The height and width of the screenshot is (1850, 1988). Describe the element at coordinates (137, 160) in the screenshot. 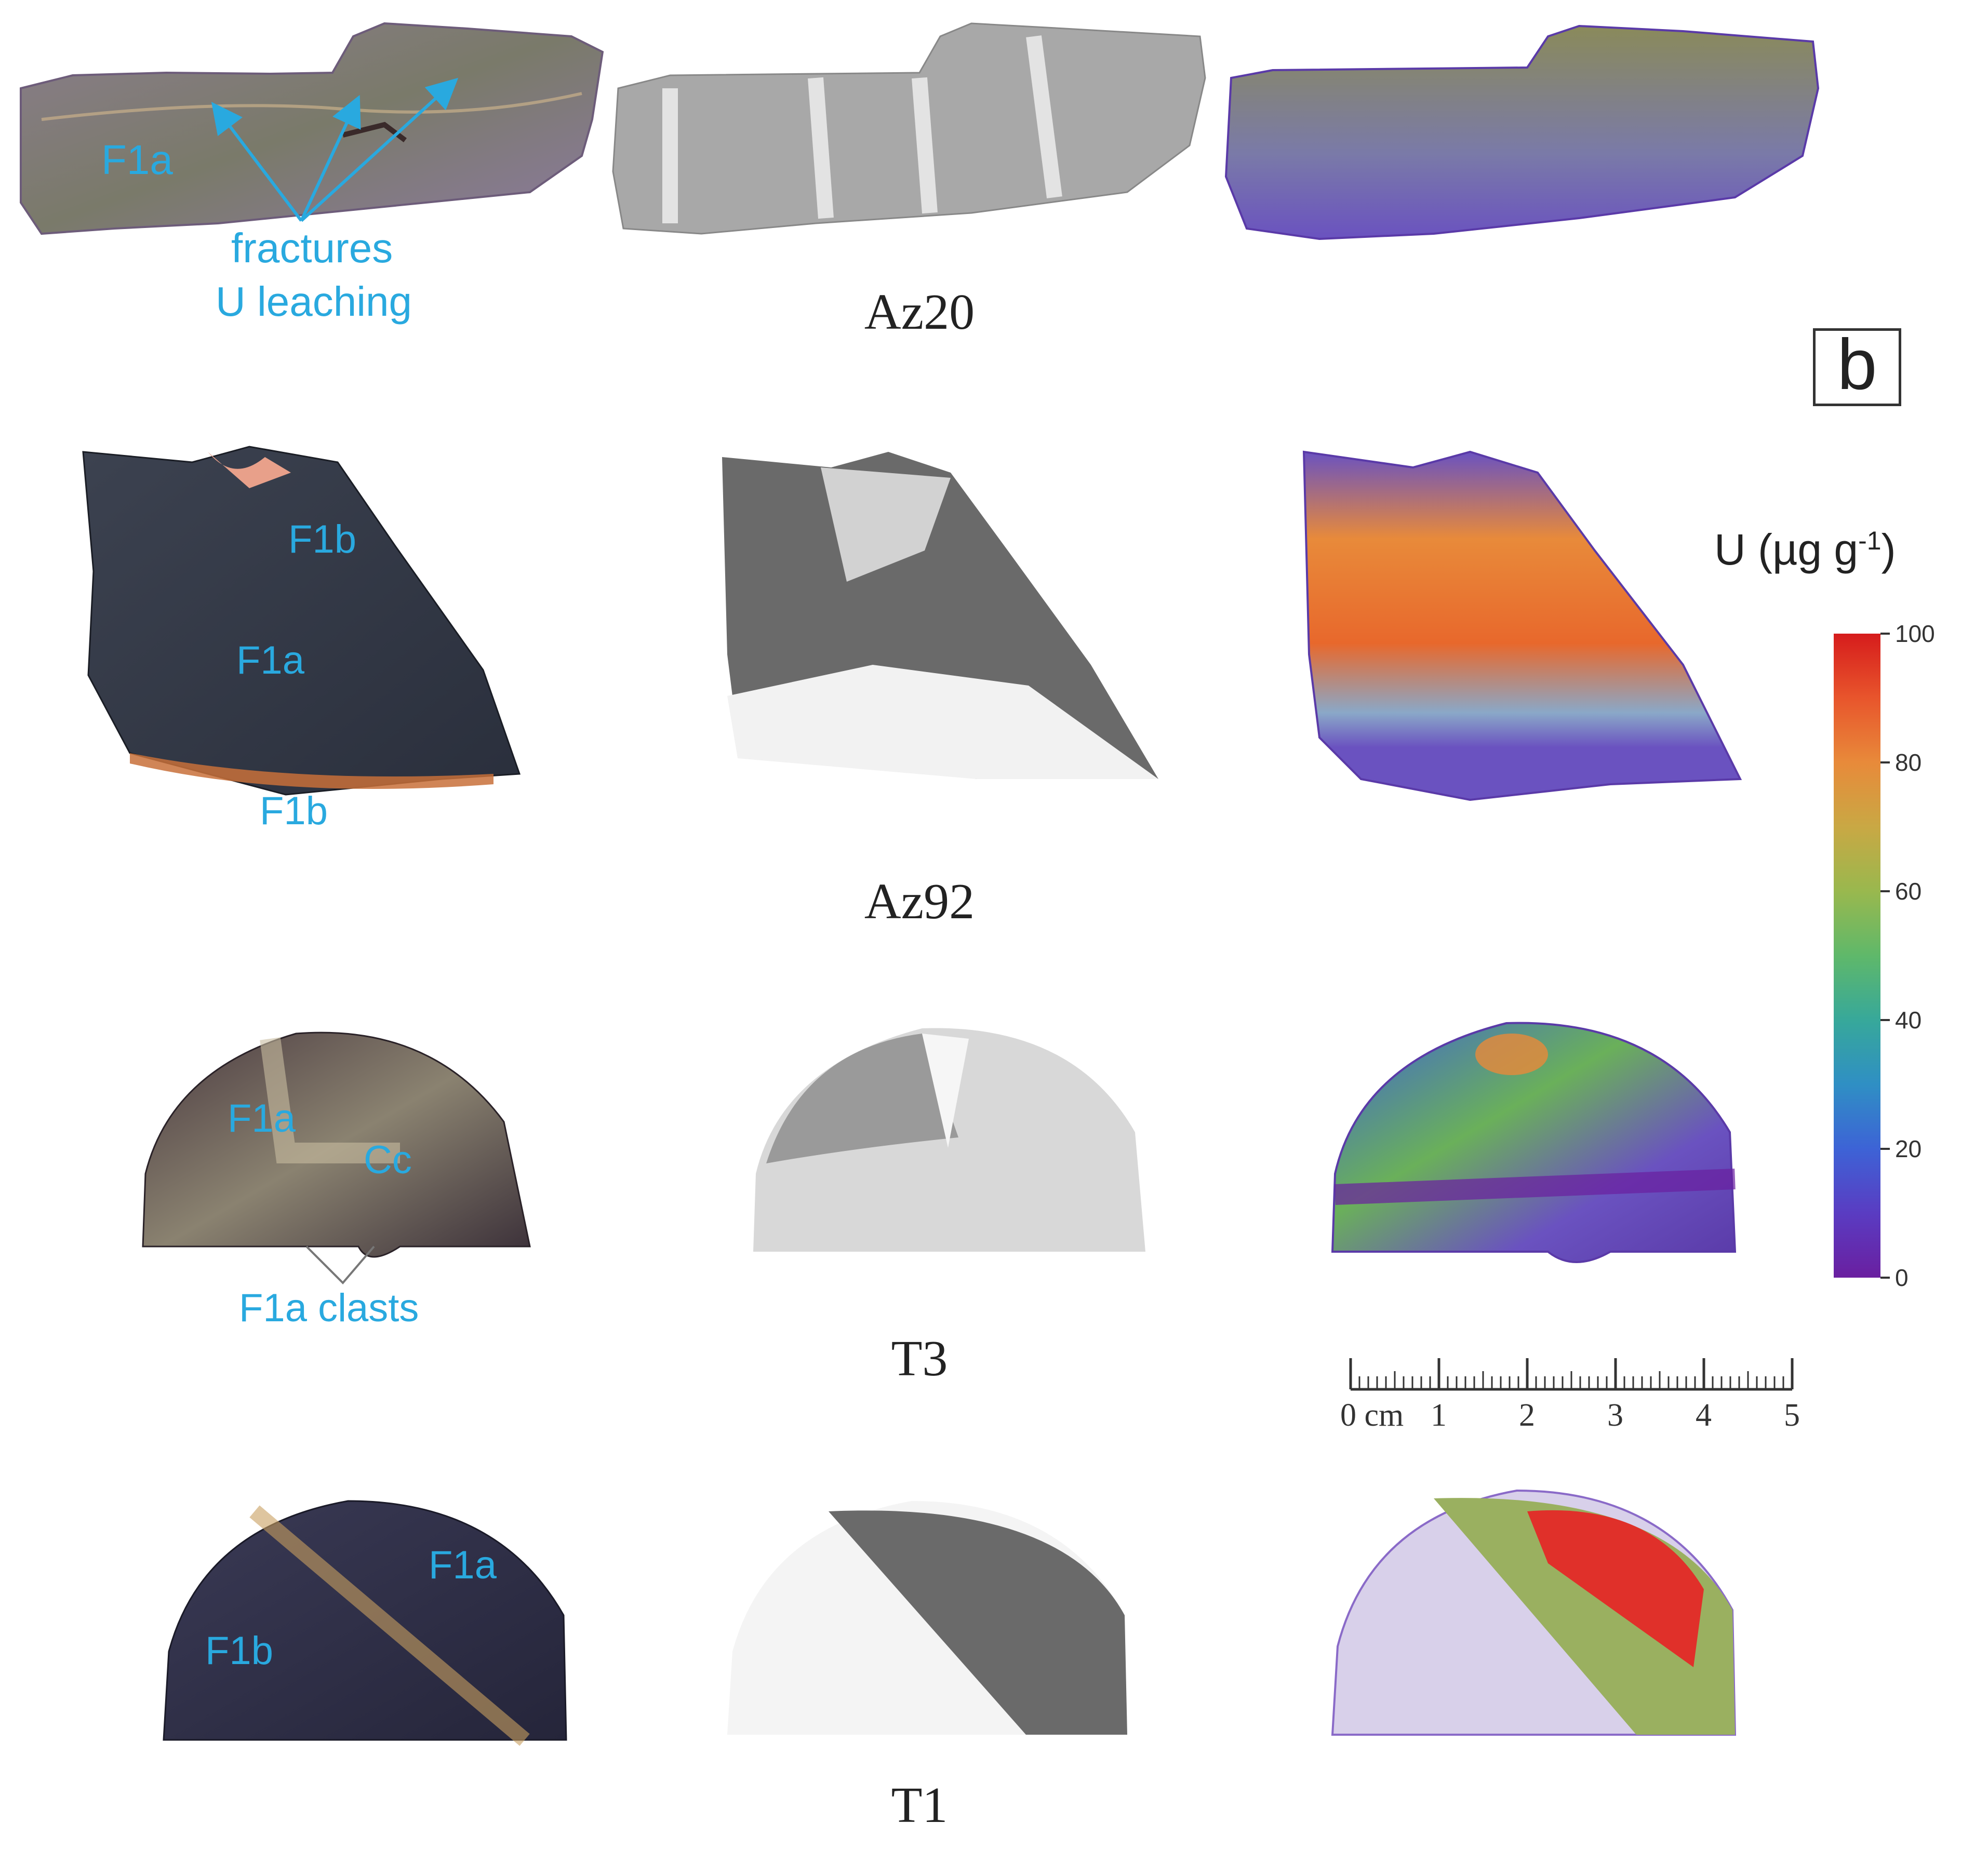

I see `az20-f1a-label: F1a` at that location.